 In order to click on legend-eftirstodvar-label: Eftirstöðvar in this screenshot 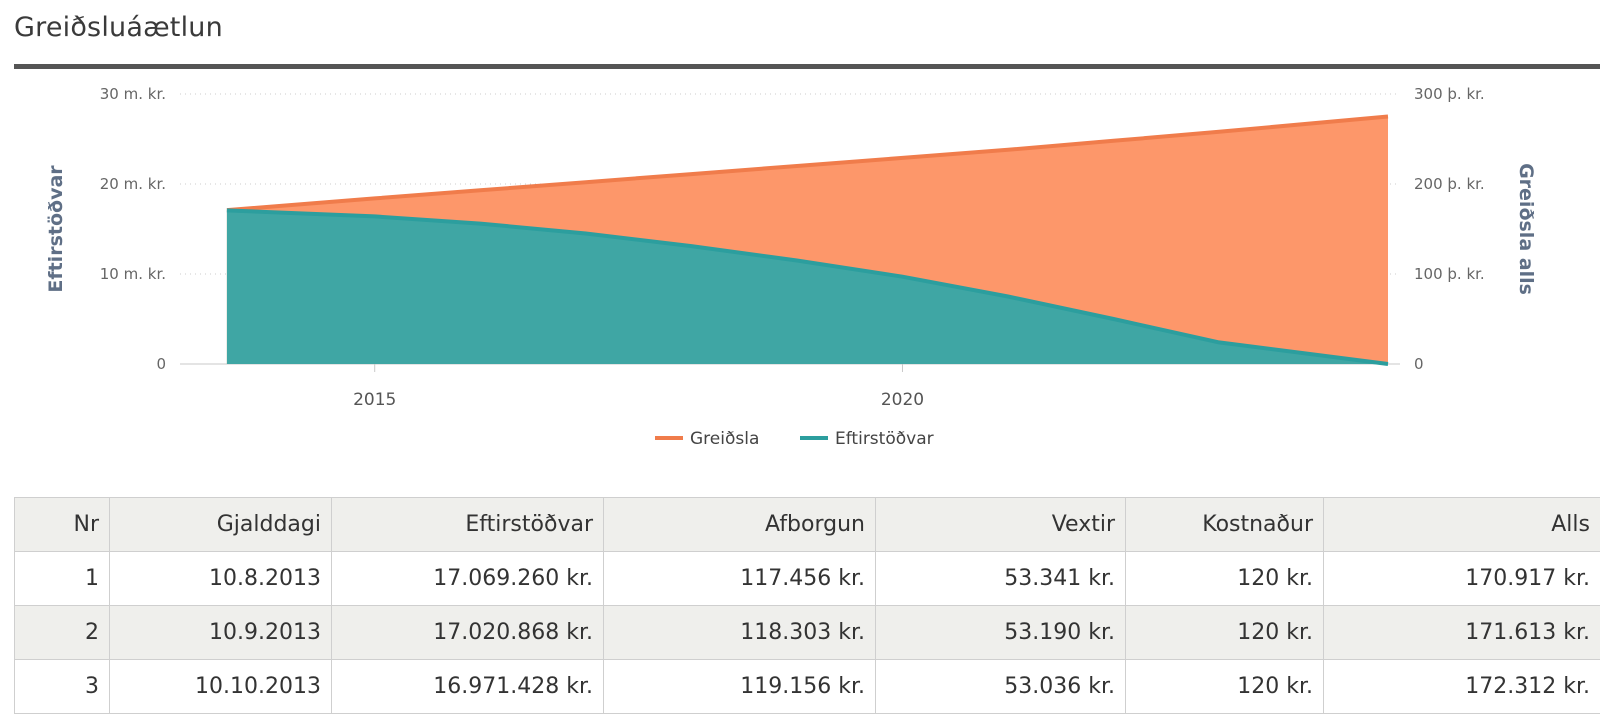, I will do `click(884, 439)`.